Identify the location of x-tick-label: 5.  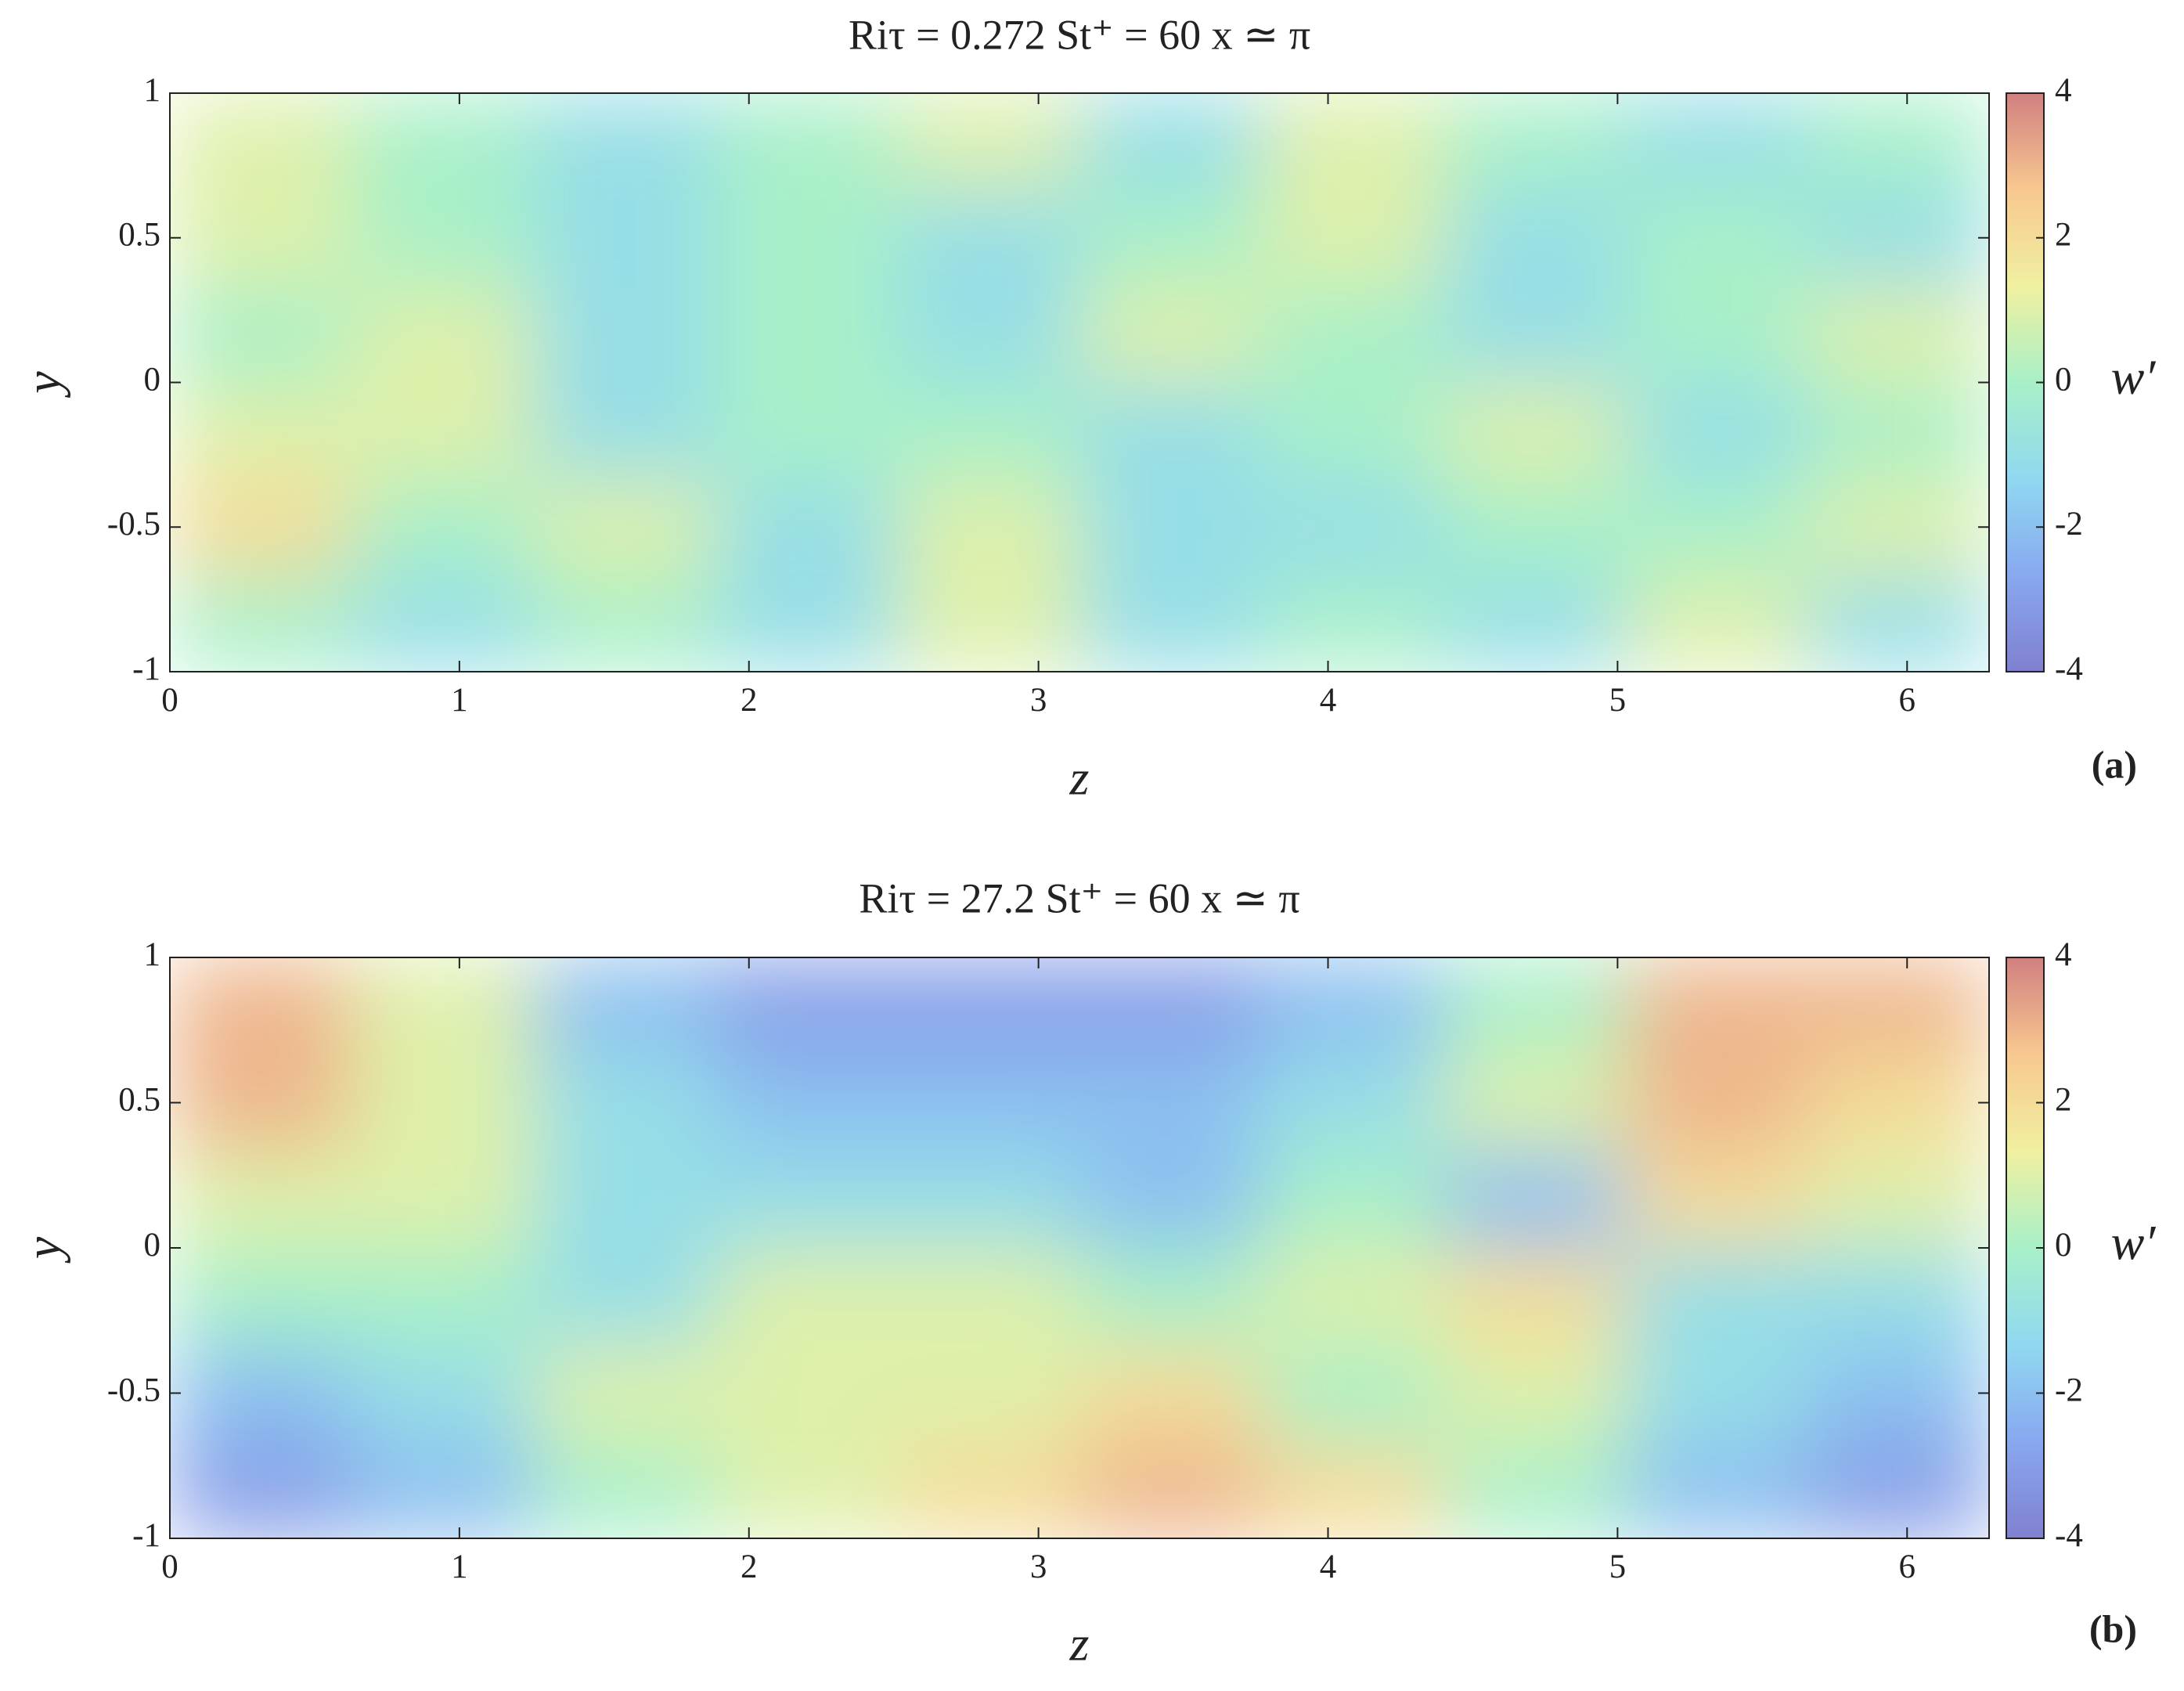
(1618, 1567).